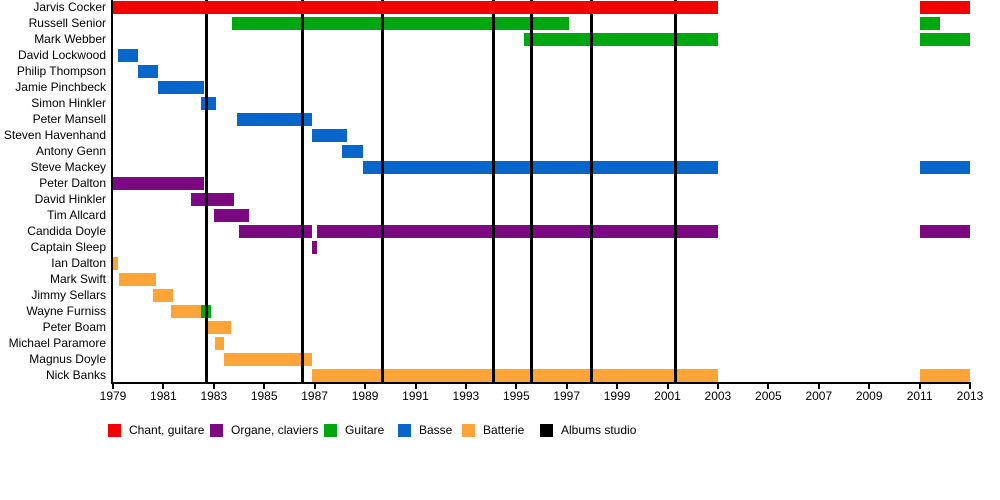 The height and width of the screenshot is (500, 1000). I want to click on member-label: Russell Senior, so click(67, 23).